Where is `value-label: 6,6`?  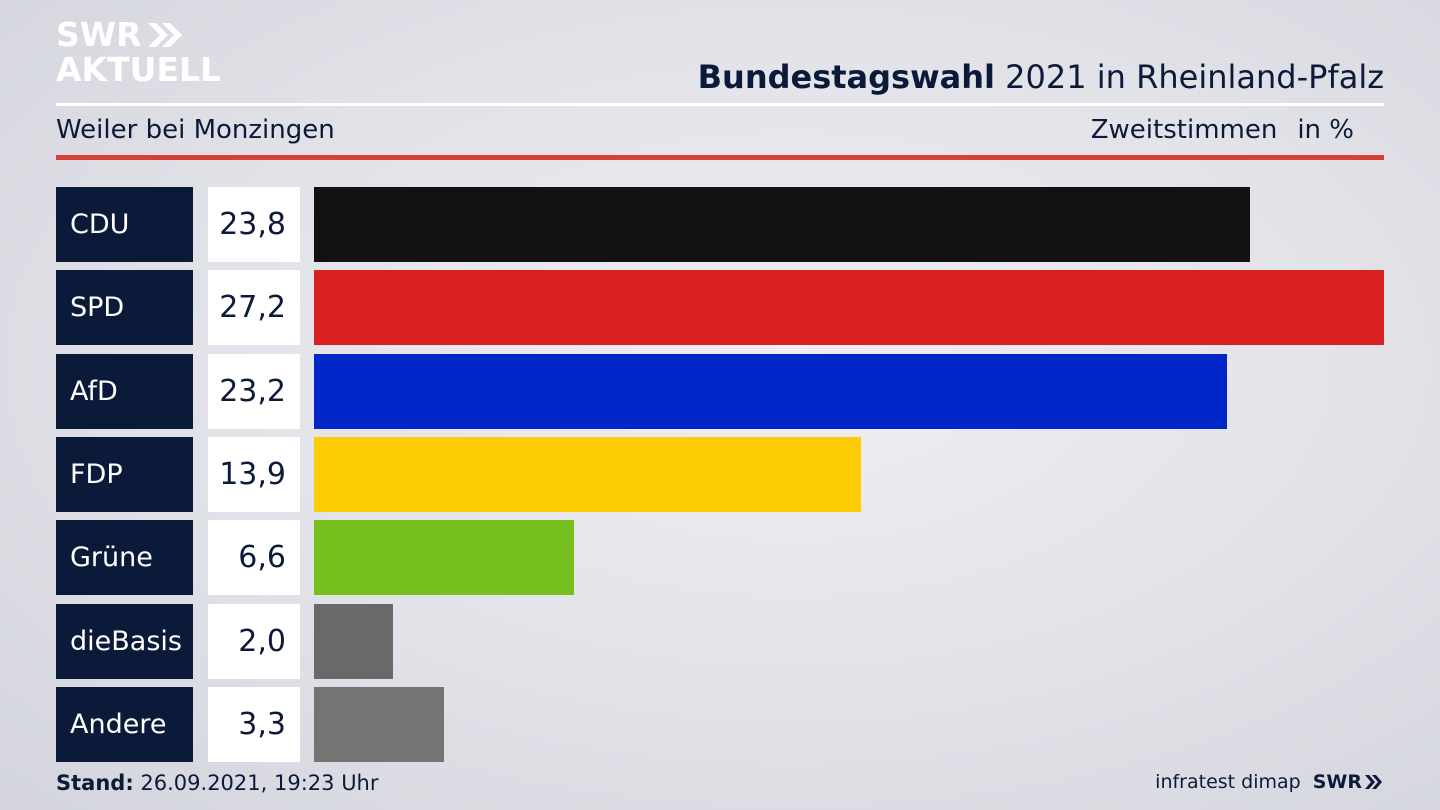 value-label: 6,6 is located at coordinates (254, 558).